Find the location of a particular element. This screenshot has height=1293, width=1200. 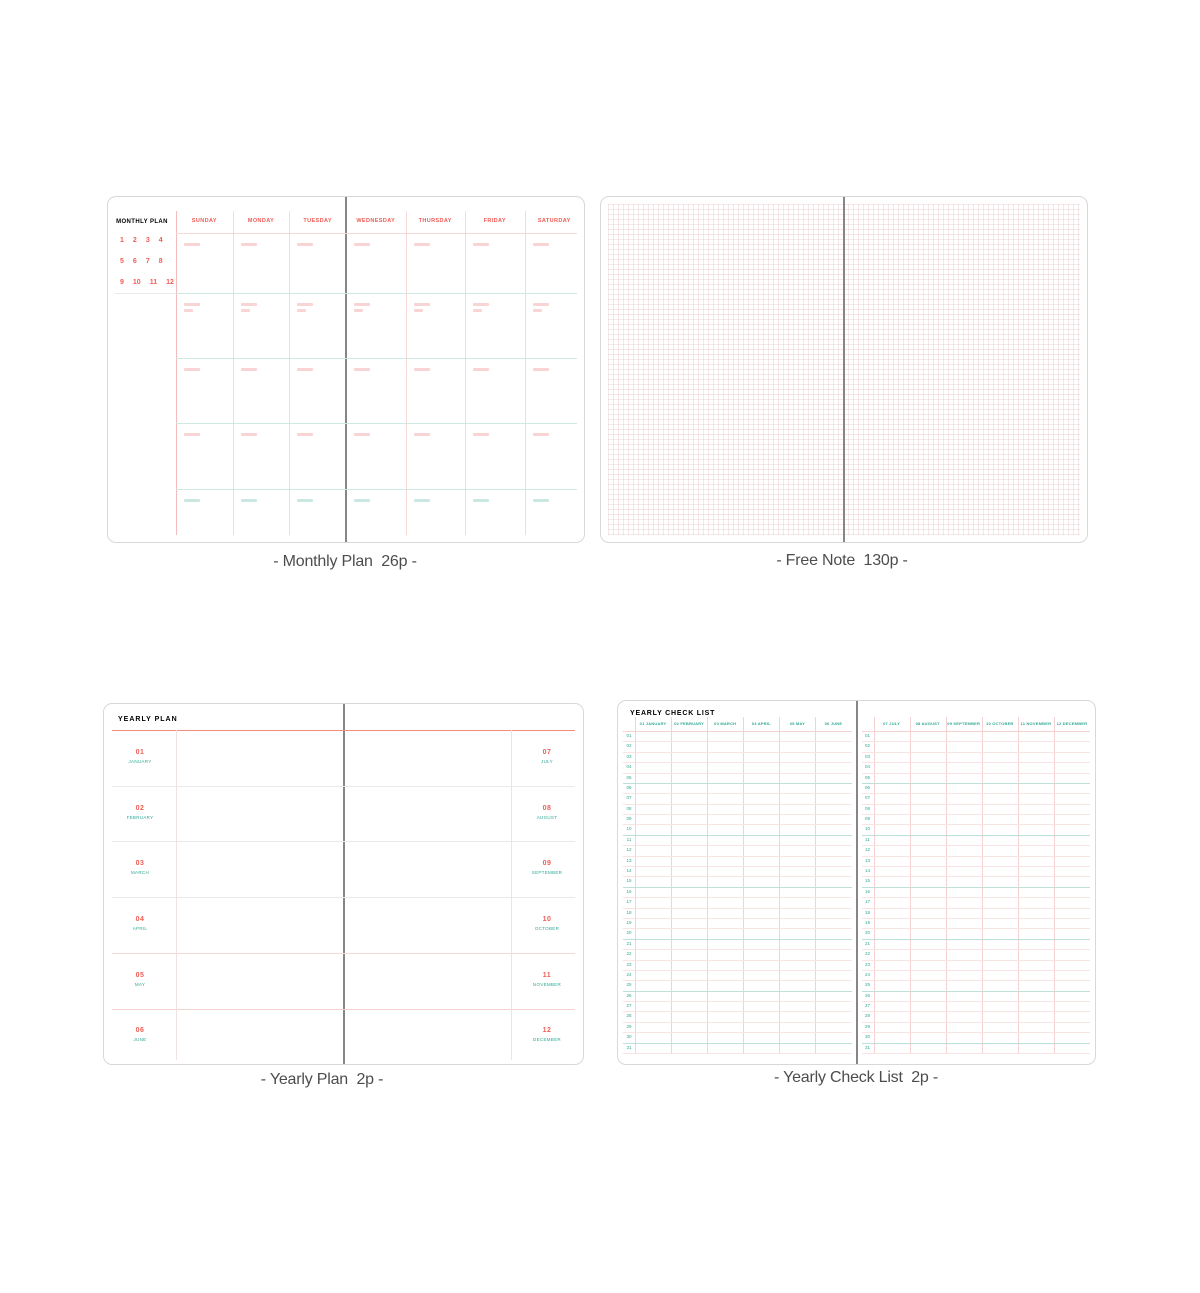

checklist-day-number: 12 is located at coordinates (629, 850).